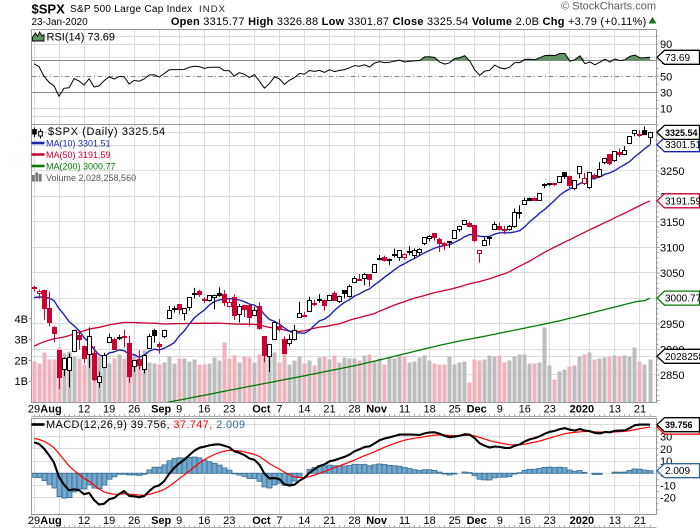 Image resolution: width=700 pixels, height=530 pixels. Describe the element at coordinates (668, 499) in the screenshot. I see `svg-text: -20` at that location.